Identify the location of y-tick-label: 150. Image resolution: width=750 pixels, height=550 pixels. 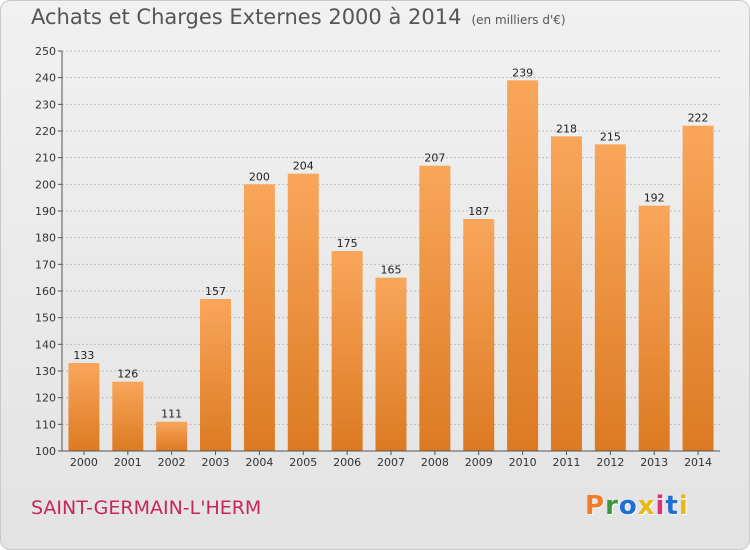
(45, 318).